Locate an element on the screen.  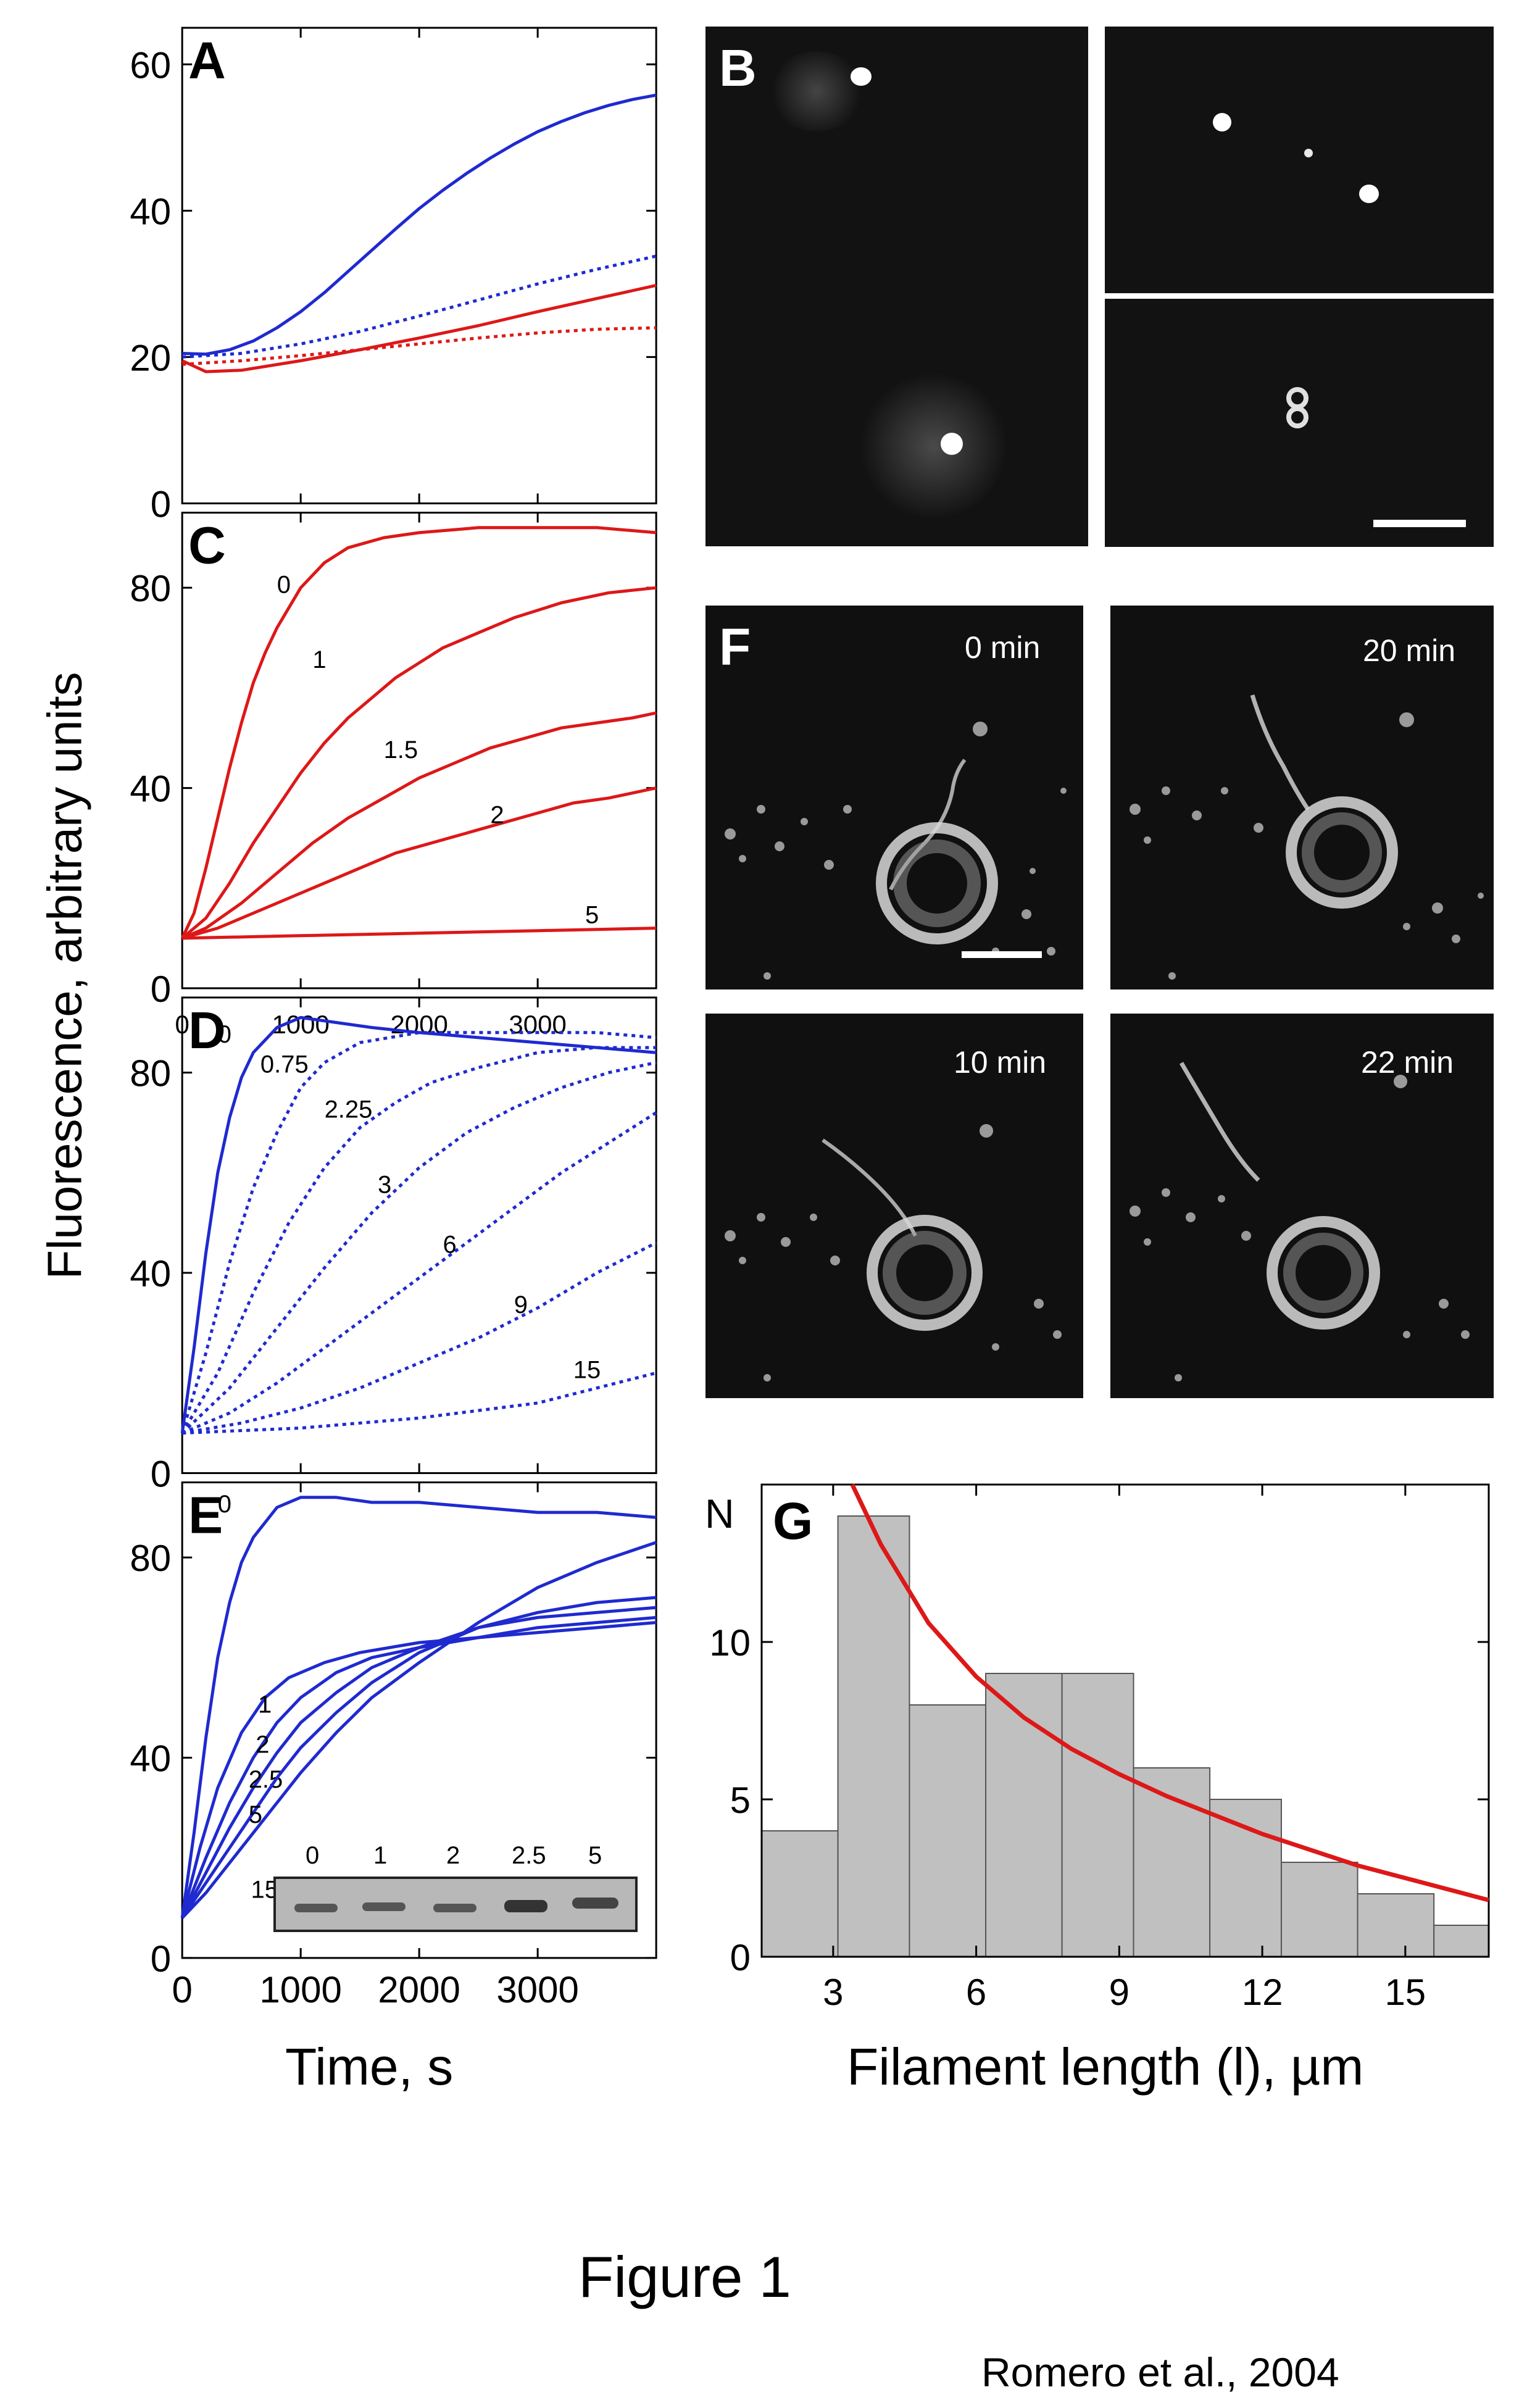
micrograph-b-bottom-right is located at coordinates (1299, 423).